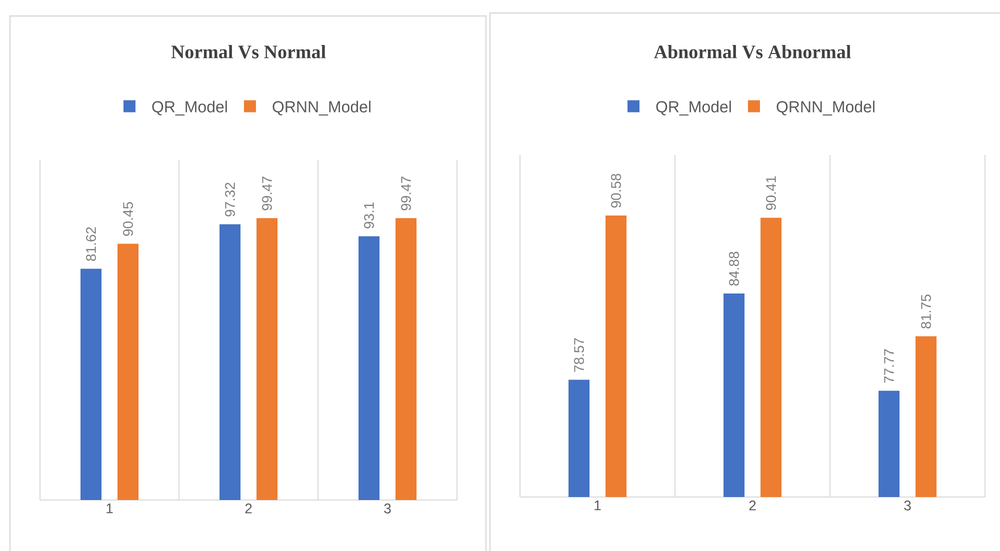 This screenshot has width=1000, height=551. I want to click on data-label: 93.1, so click(369, 215).